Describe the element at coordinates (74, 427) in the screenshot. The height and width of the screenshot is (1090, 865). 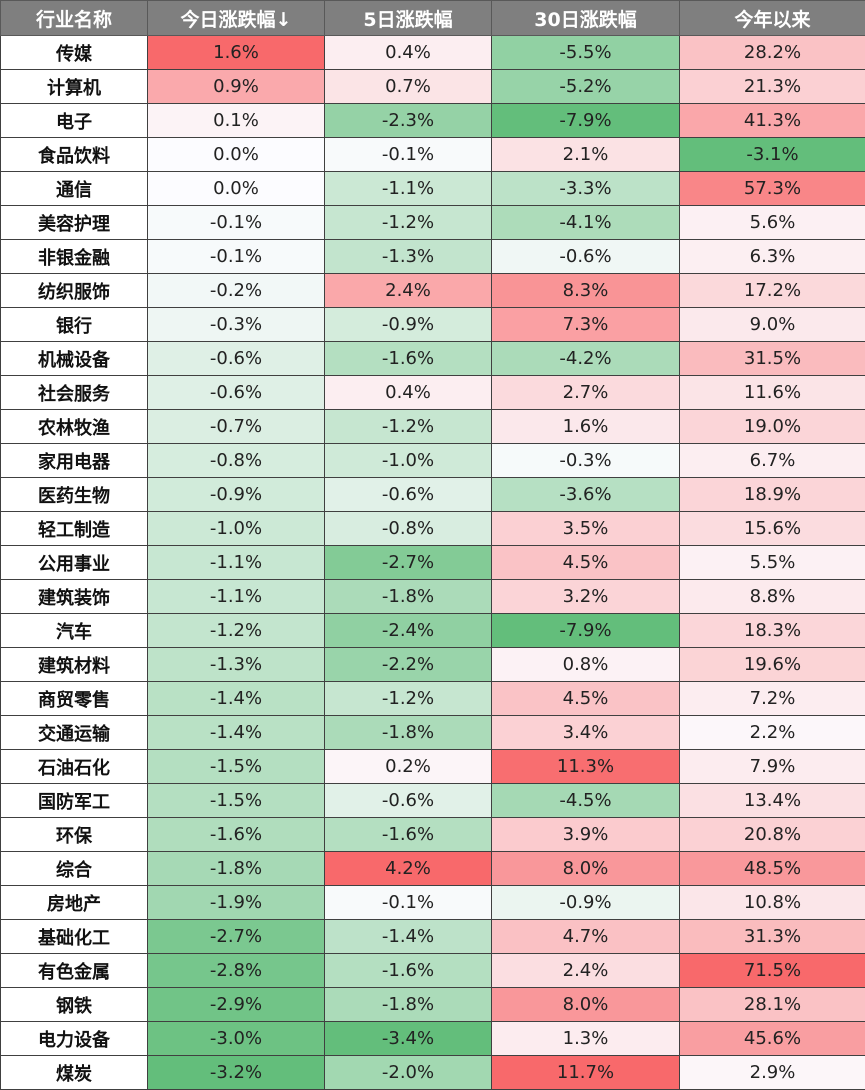
I see `industry-name-cell: 农林牧渔` at that location.